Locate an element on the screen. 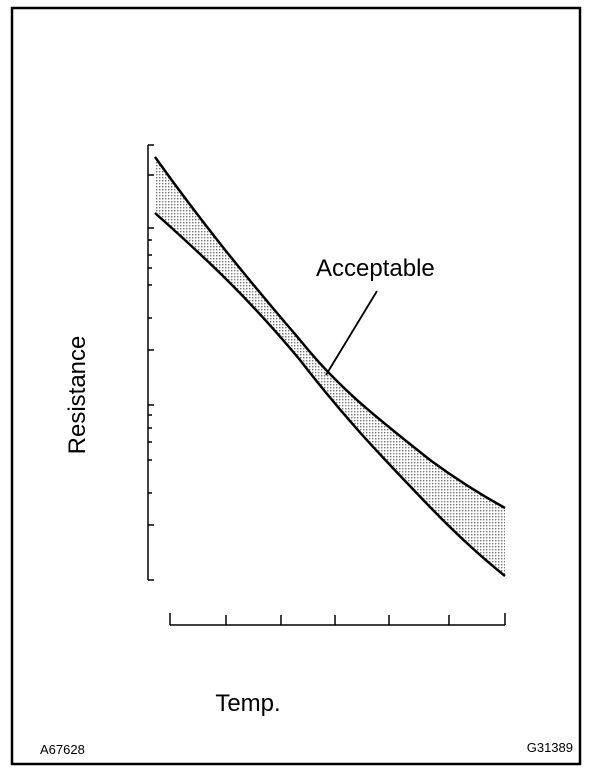  x-axis is located at coordinates (337, 619).